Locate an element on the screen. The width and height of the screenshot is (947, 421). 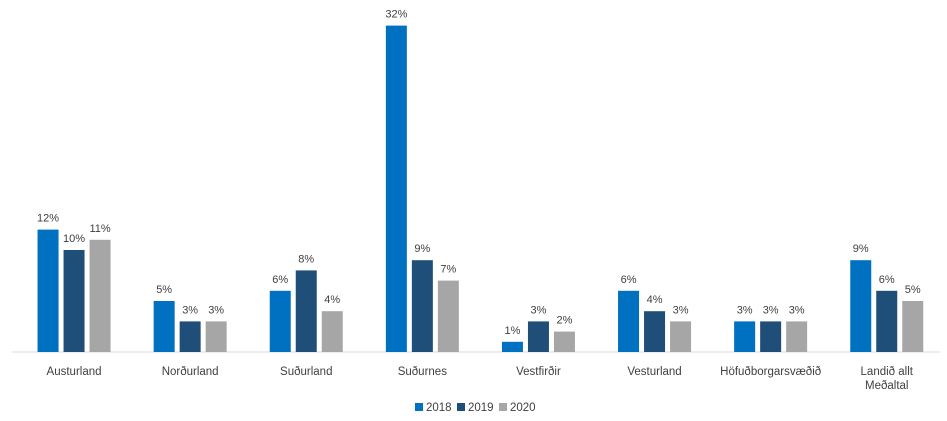
legend: 2018 2019 2020 is located at coordinates (475, 408).